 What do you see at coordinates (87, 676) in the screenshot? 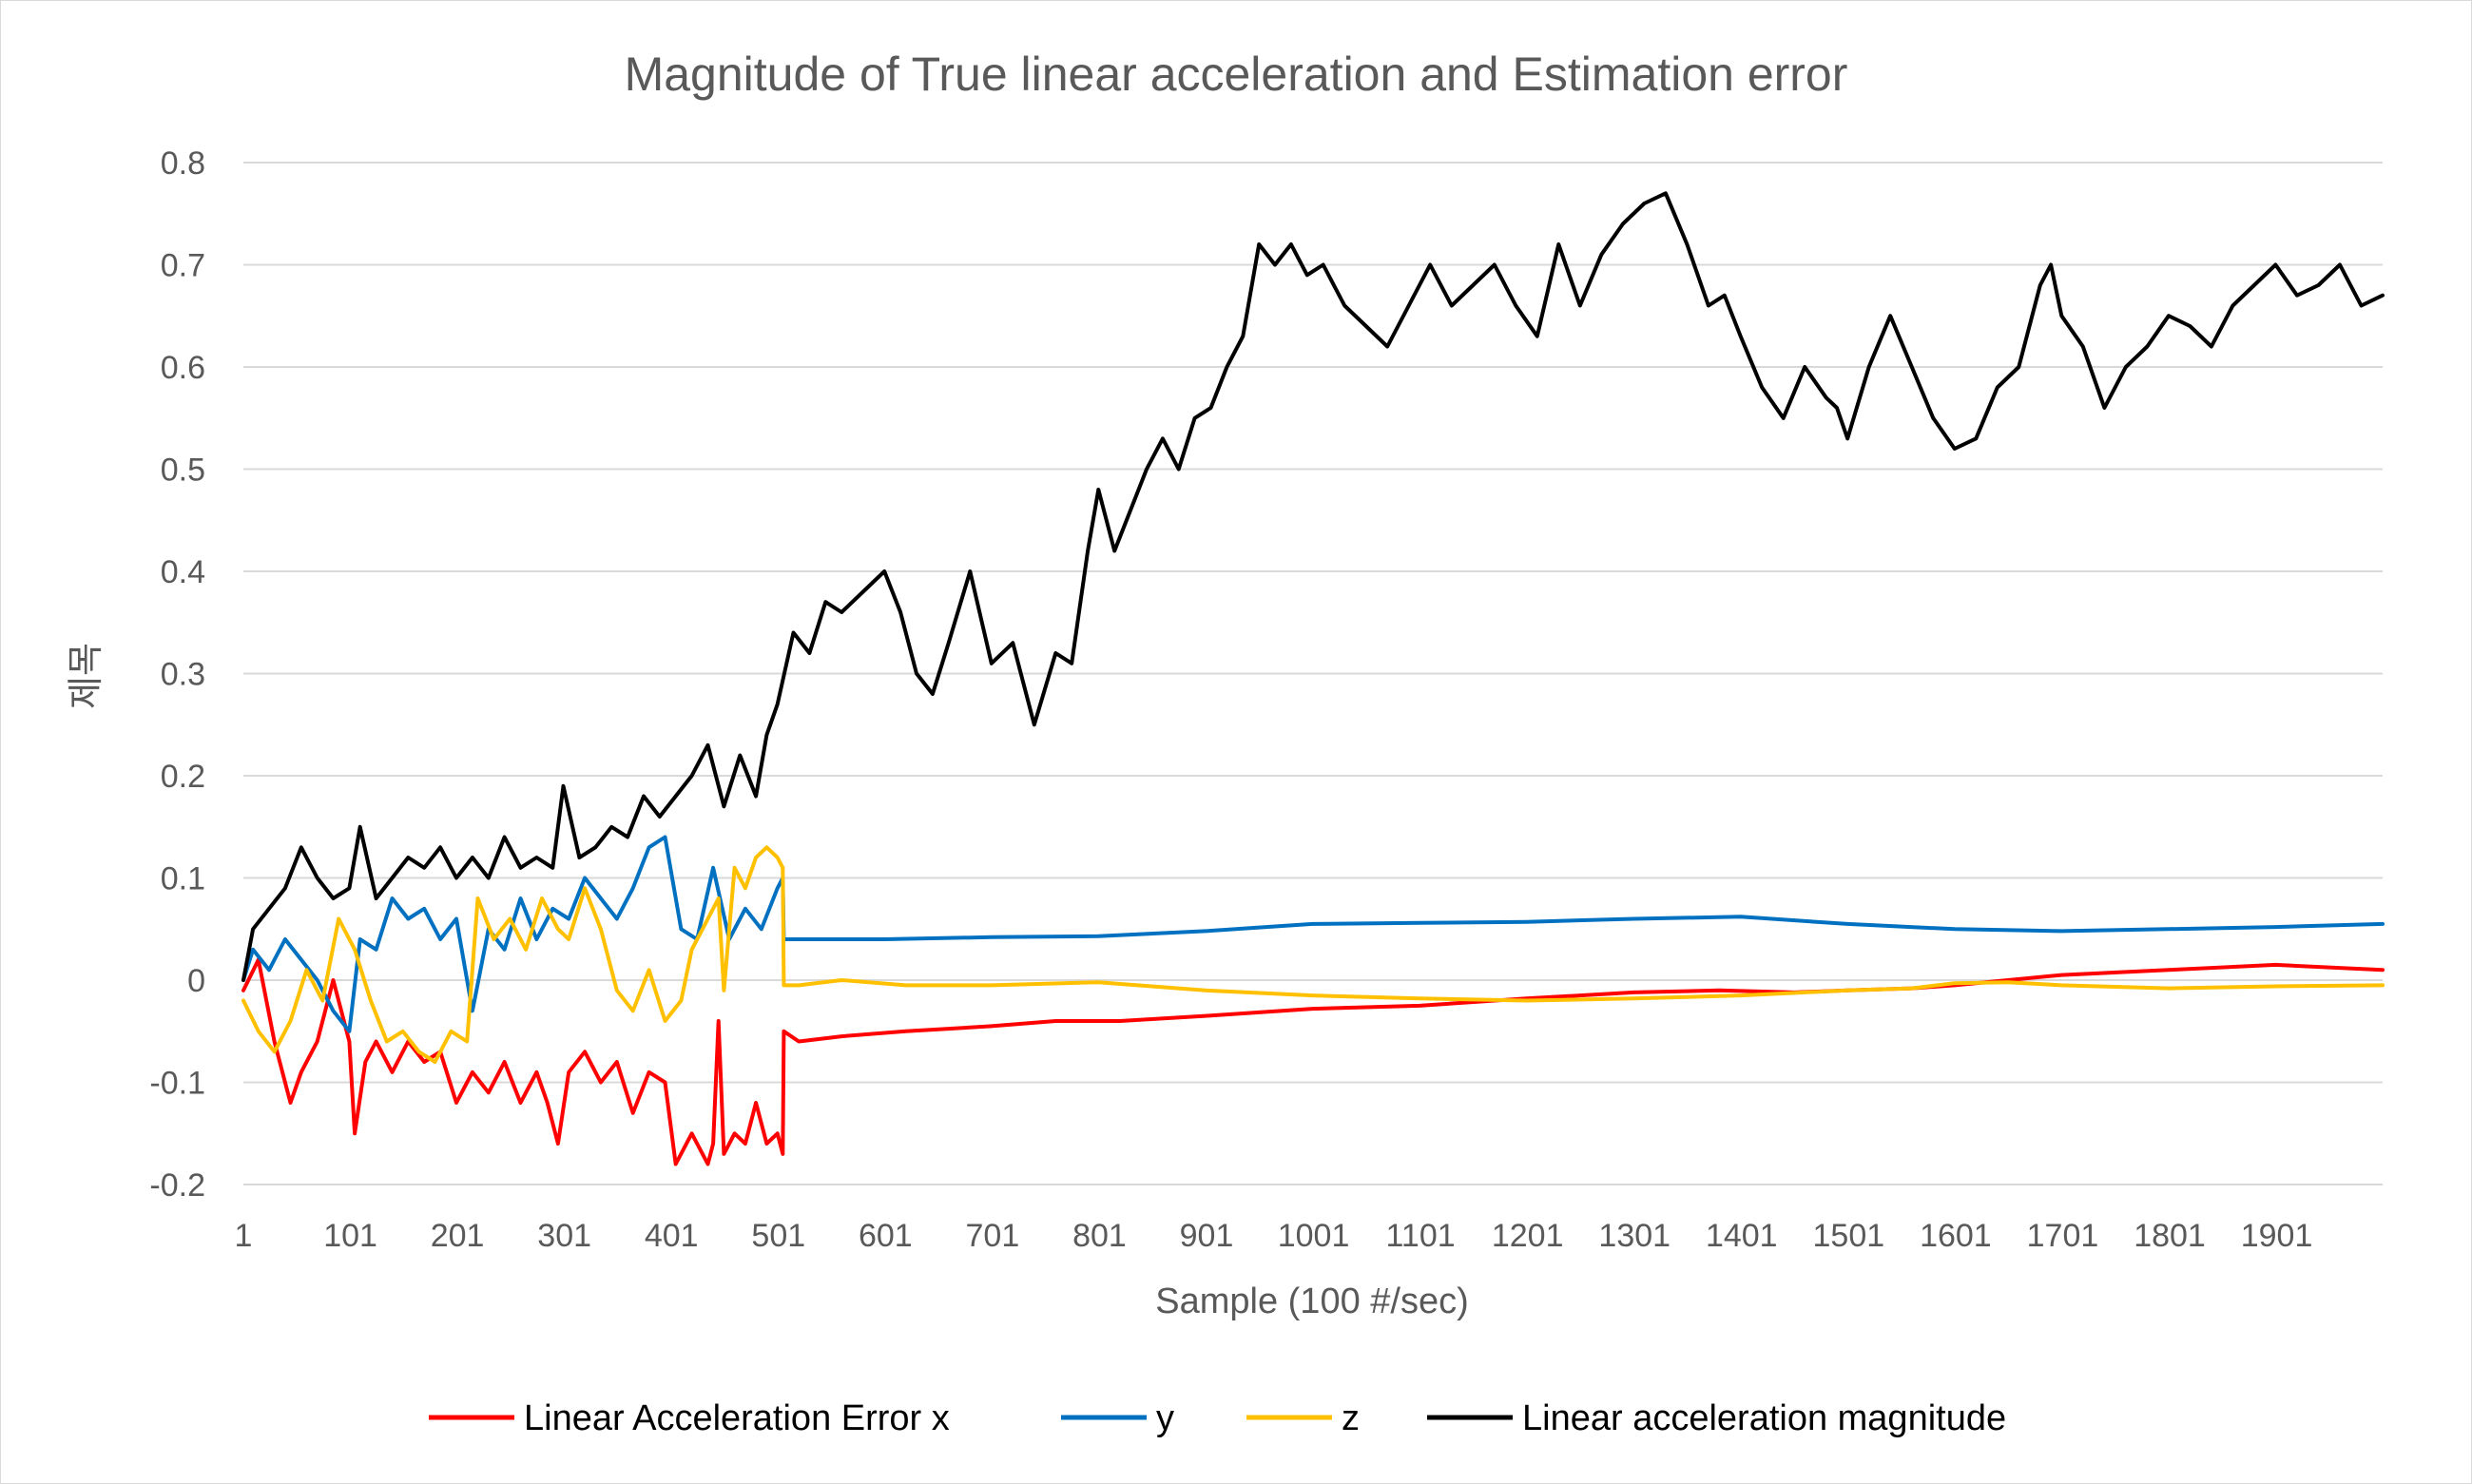
I see `y-axis-label: 제목` at bounding box center [87, 676].